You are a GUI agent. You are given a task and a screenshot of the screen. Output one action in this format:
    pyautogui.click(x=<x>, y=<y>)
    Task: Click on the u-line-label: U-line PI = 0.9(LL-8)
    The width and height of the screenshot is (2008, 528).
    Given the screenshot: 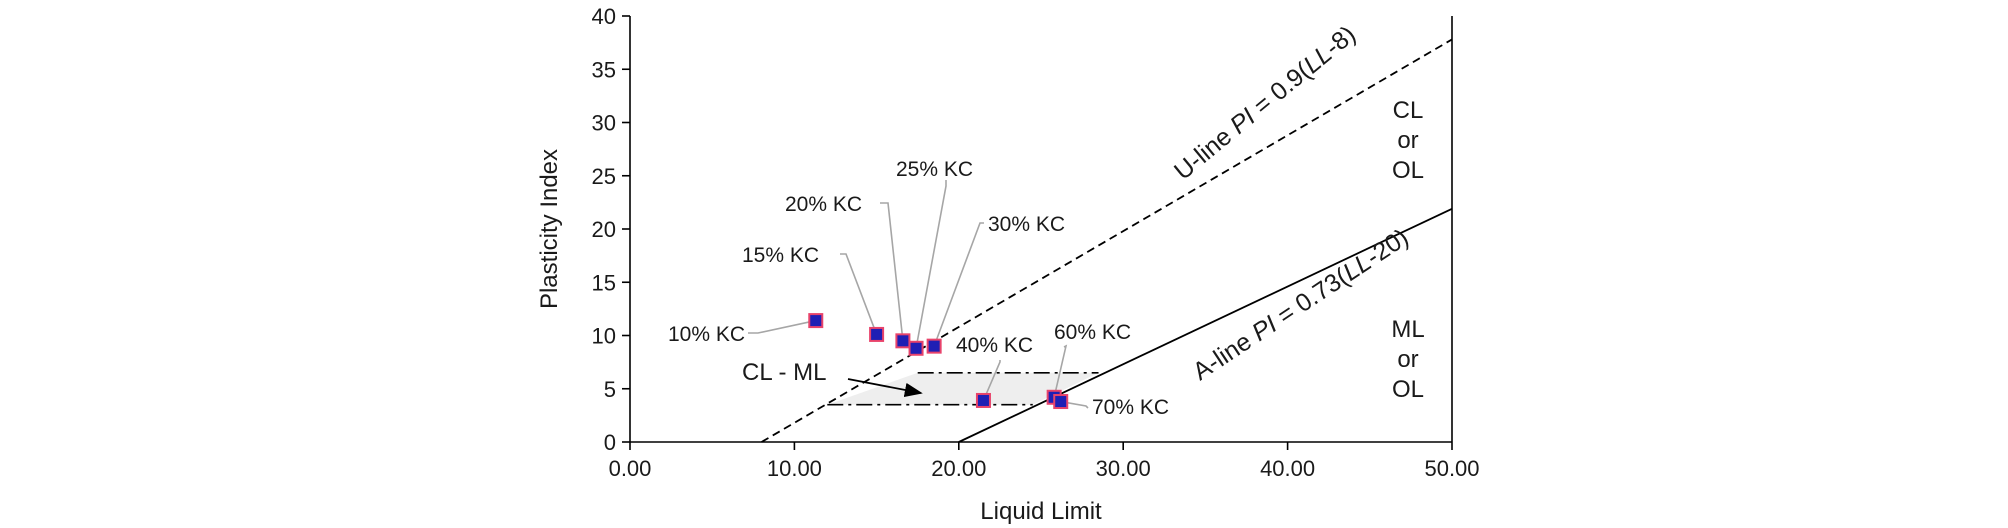 What is the action you would take?
    pyautogui.click(x=1265, y=102)
    